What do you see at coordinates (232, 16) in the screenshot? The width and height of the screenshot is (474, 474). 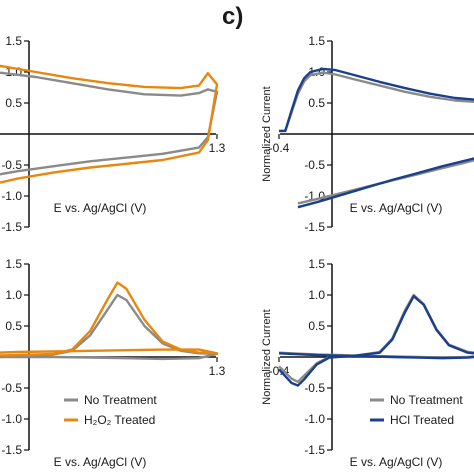 I see `panel-label: c)` at bounding box center [232, 16].